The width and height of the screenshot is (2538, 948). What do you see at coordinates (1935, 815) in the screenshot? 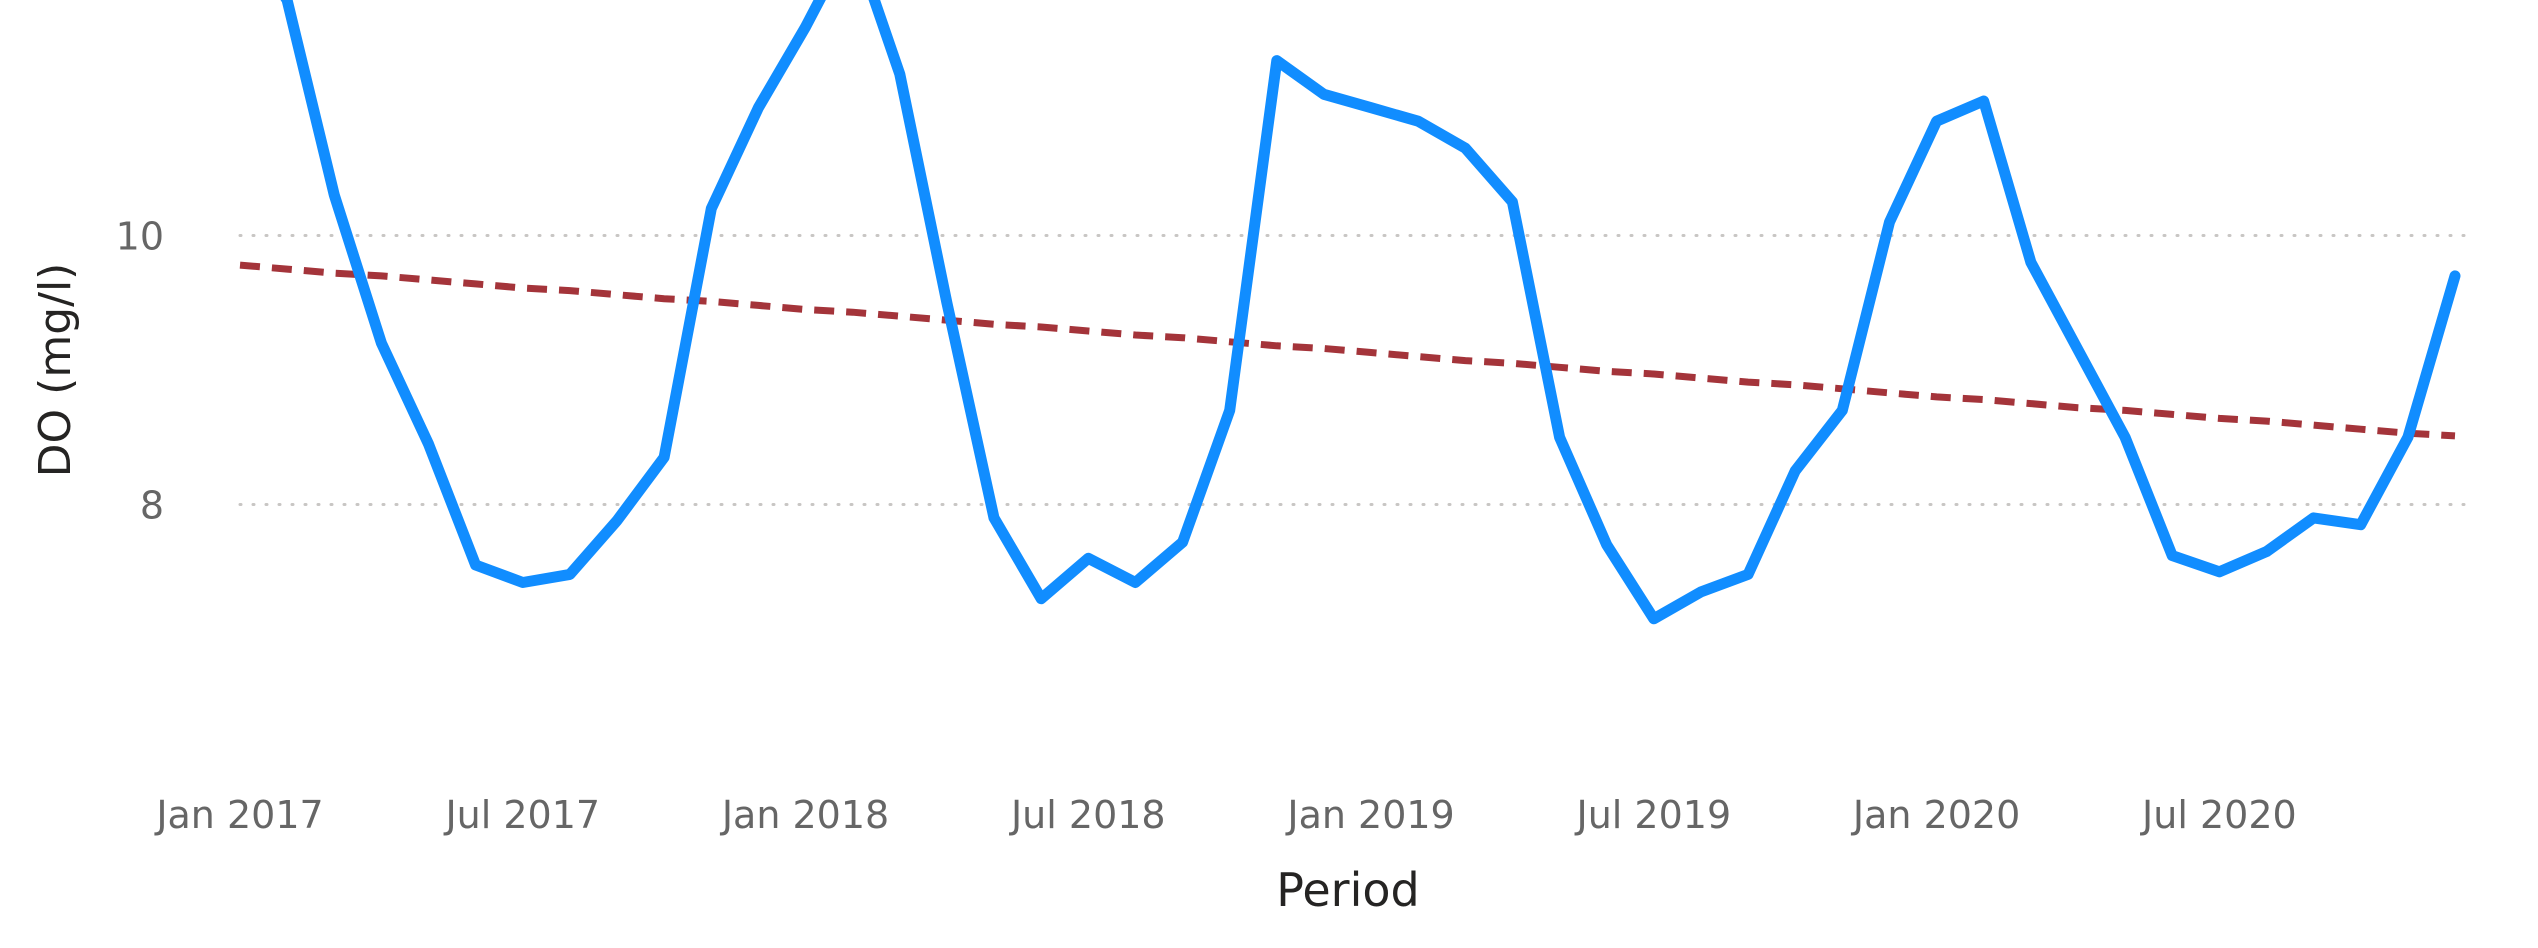
I see `x-tick-label: Jan 2020` at bounding box center [1935, 815].